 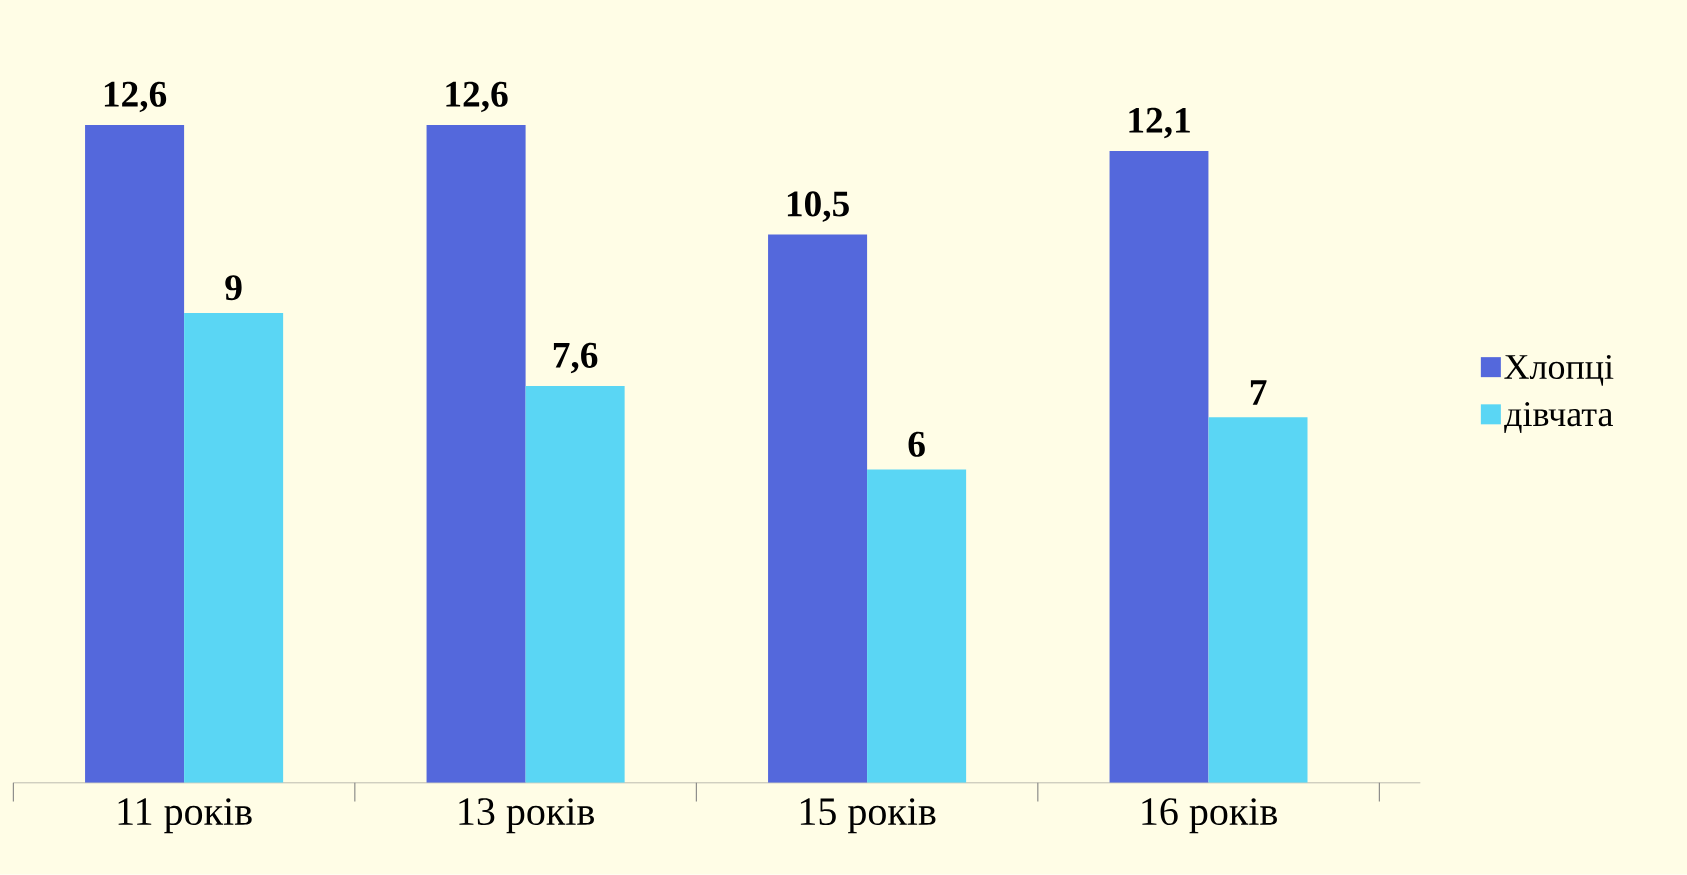 I want to click on x-tick-label: 13 років, so click(x=526, y=816).